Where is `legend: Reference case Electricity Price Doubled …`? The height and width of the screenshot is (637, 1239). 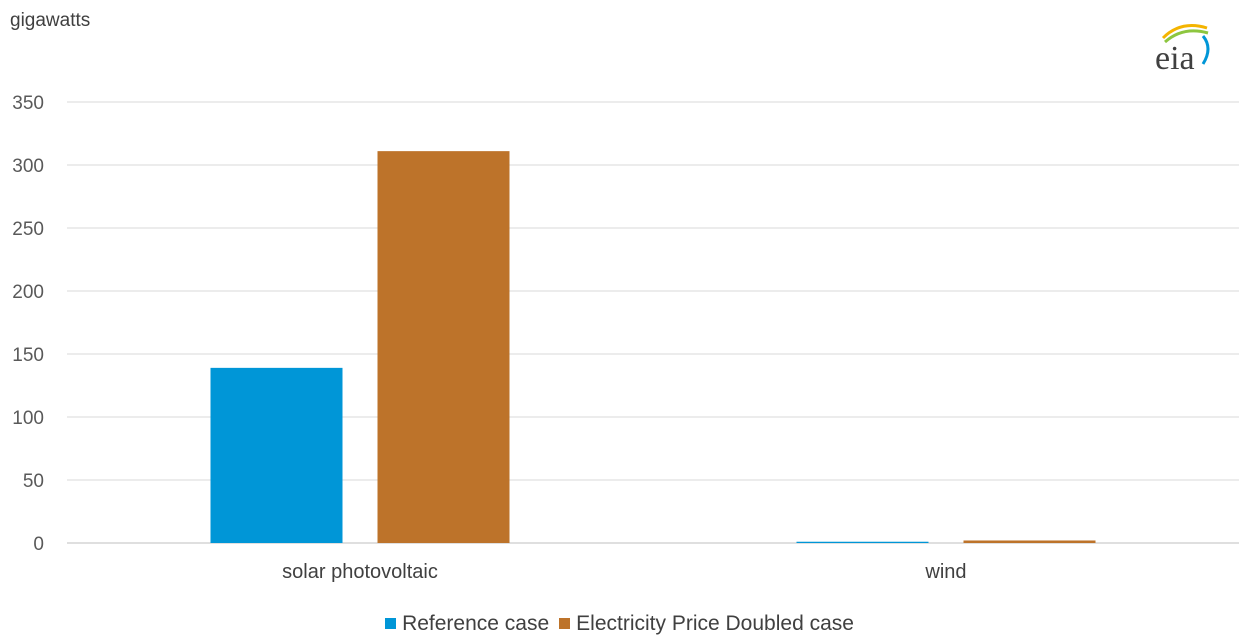
legend: Reference case Electricity Price Doubled … is located at coordinates (619, 623).